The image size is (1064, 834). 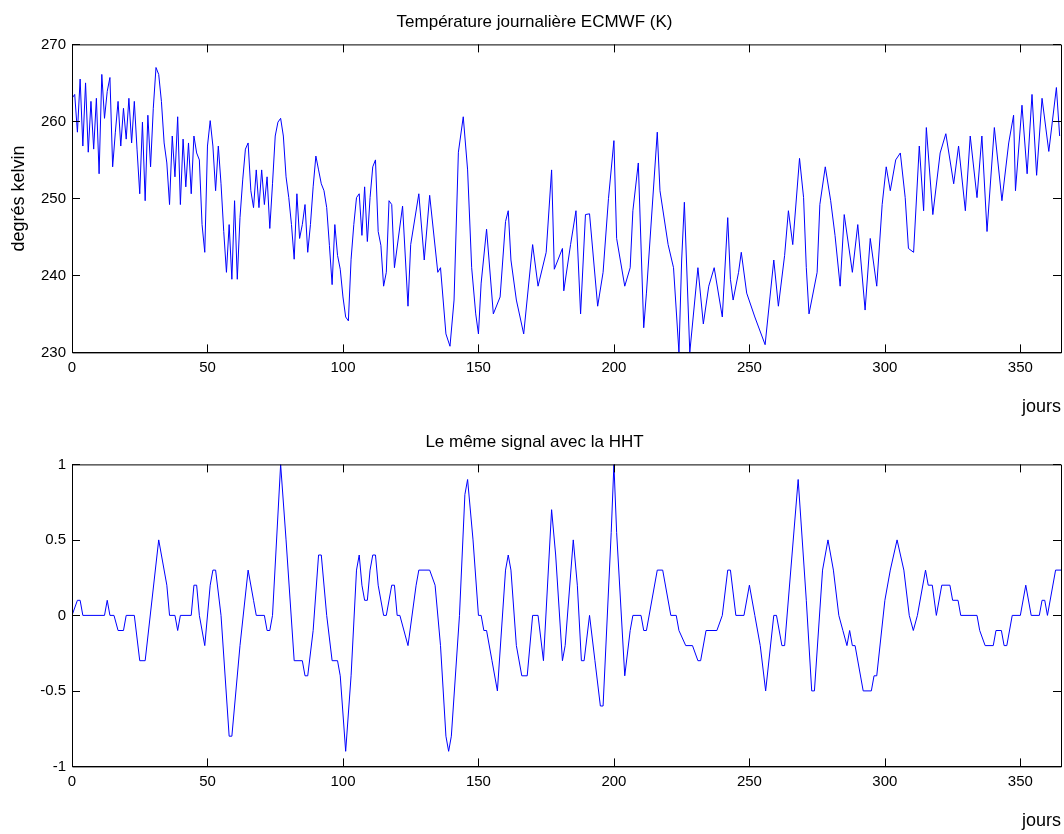 What do you see at coordinates (55, 539) in the screenshot?
I see `y-tick-label: 0.5` at bounding box center [55, 539].